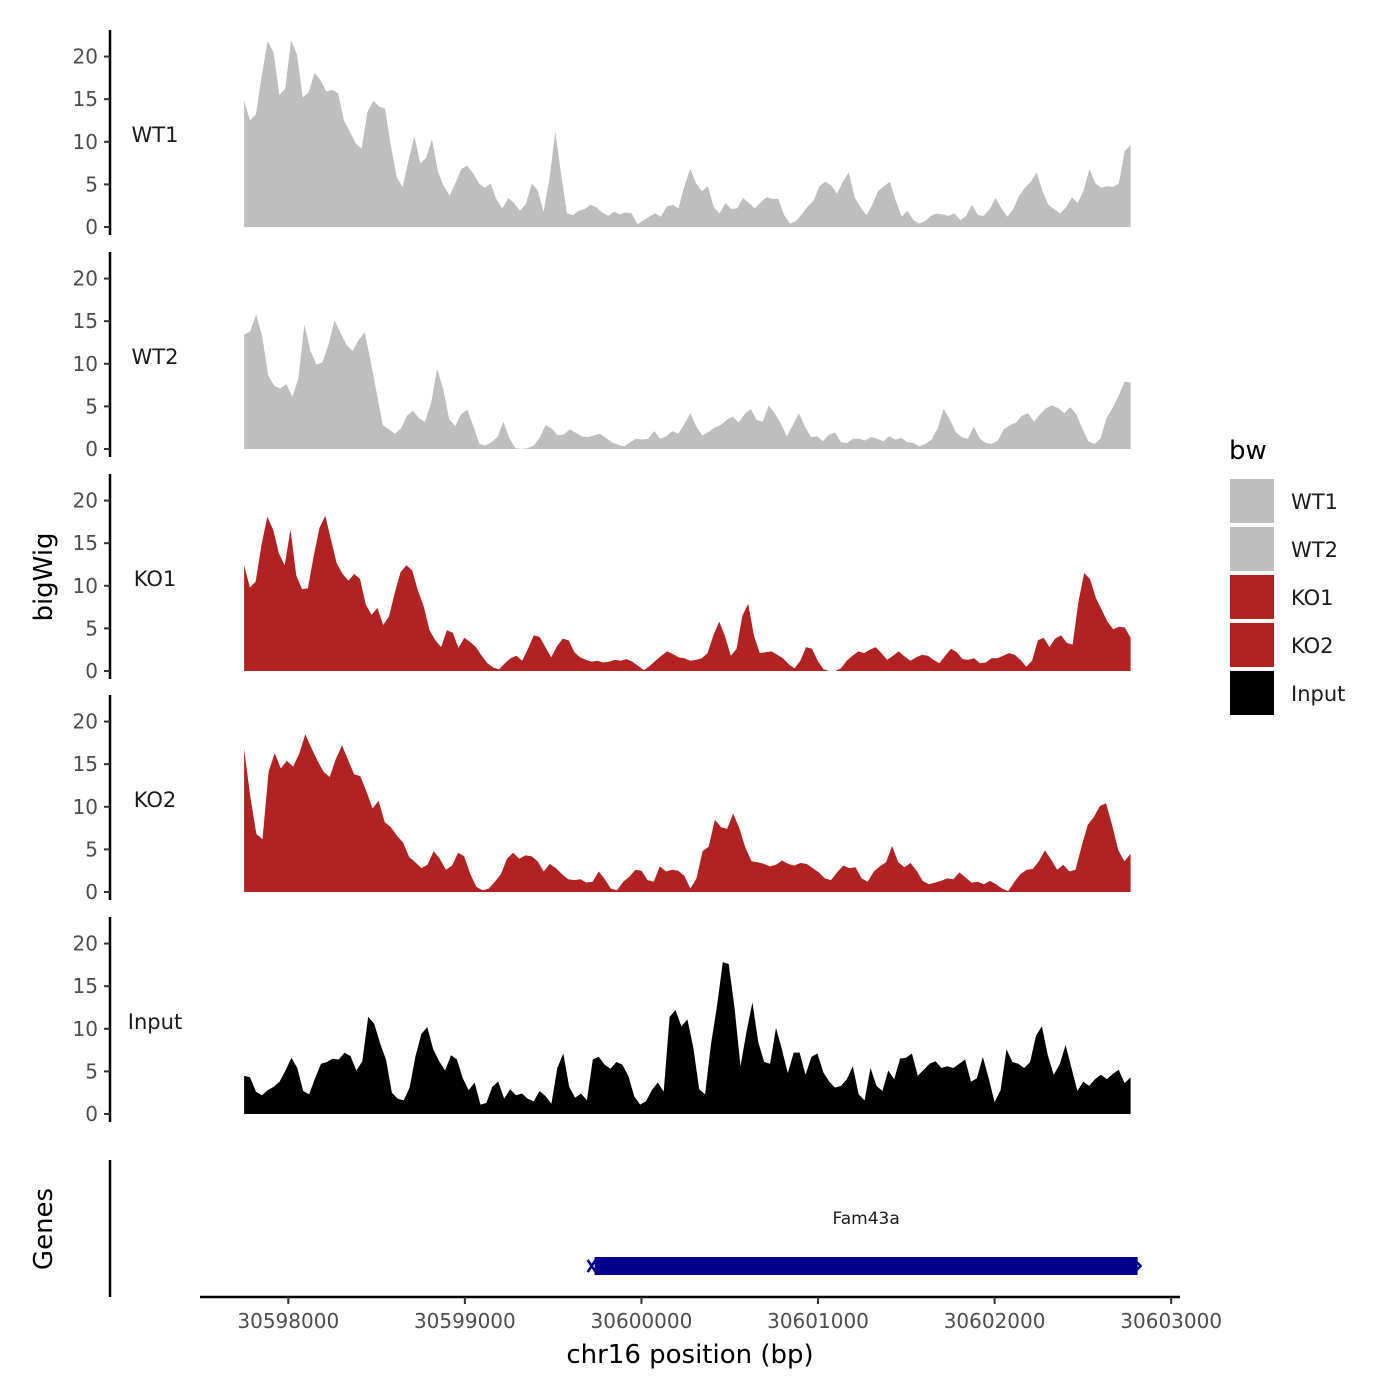 Image resolution: width=1400 pixels, height=1400 pixels. What do you see at coordinates (995, 1321) in the screenshot?
I see `x-tick-label: 30602000` at bounding box center [995, 1321].